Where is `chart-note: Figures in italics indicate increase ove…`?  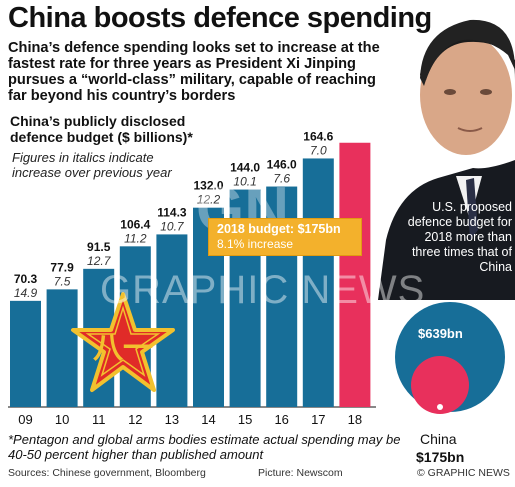 chart-note: Figures in italics indicate increase ove… is located at coordinates (92, 165).